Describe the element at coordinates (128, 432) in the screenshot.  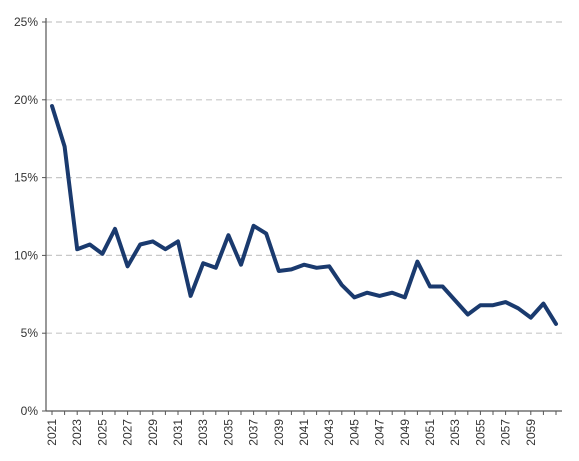
I see `x-tick-label: 2027` at that location.